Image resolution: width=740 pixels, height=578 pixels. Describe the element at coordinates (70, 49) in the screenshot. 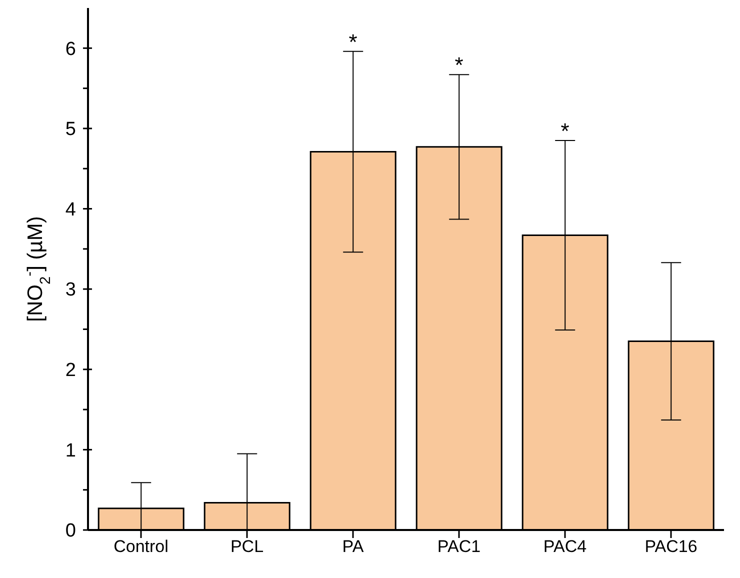

I see `y-tick-label: 6` at that location.